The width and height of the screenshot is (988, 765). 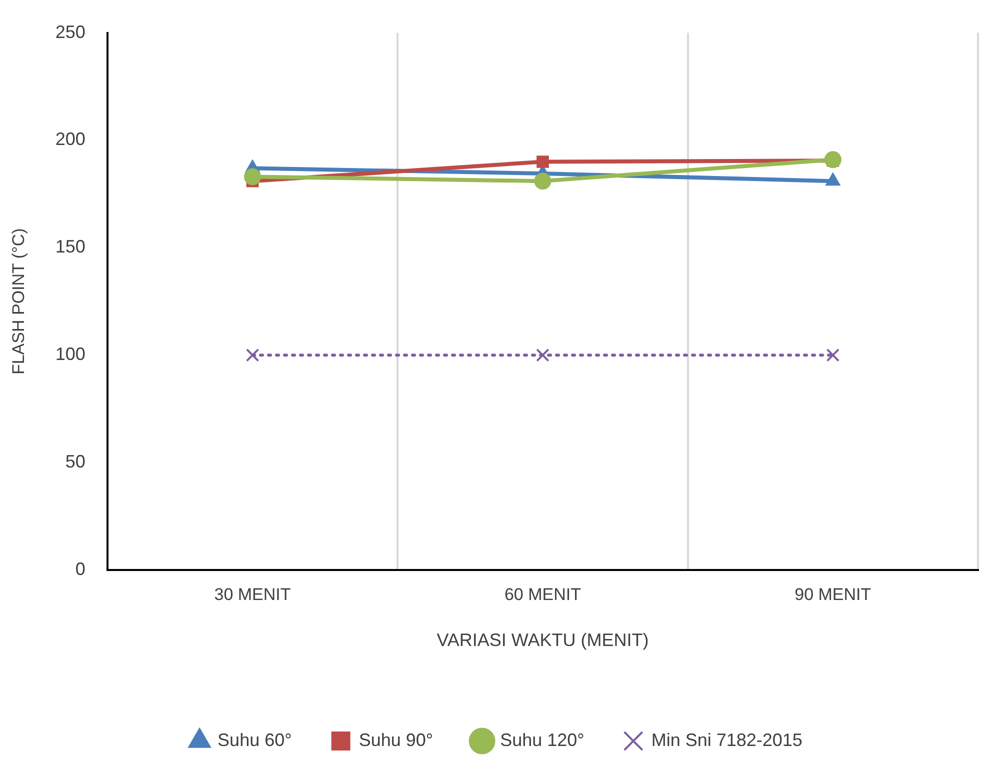 I want to click on y-tick-label: 100, so click(x=70, y=354).